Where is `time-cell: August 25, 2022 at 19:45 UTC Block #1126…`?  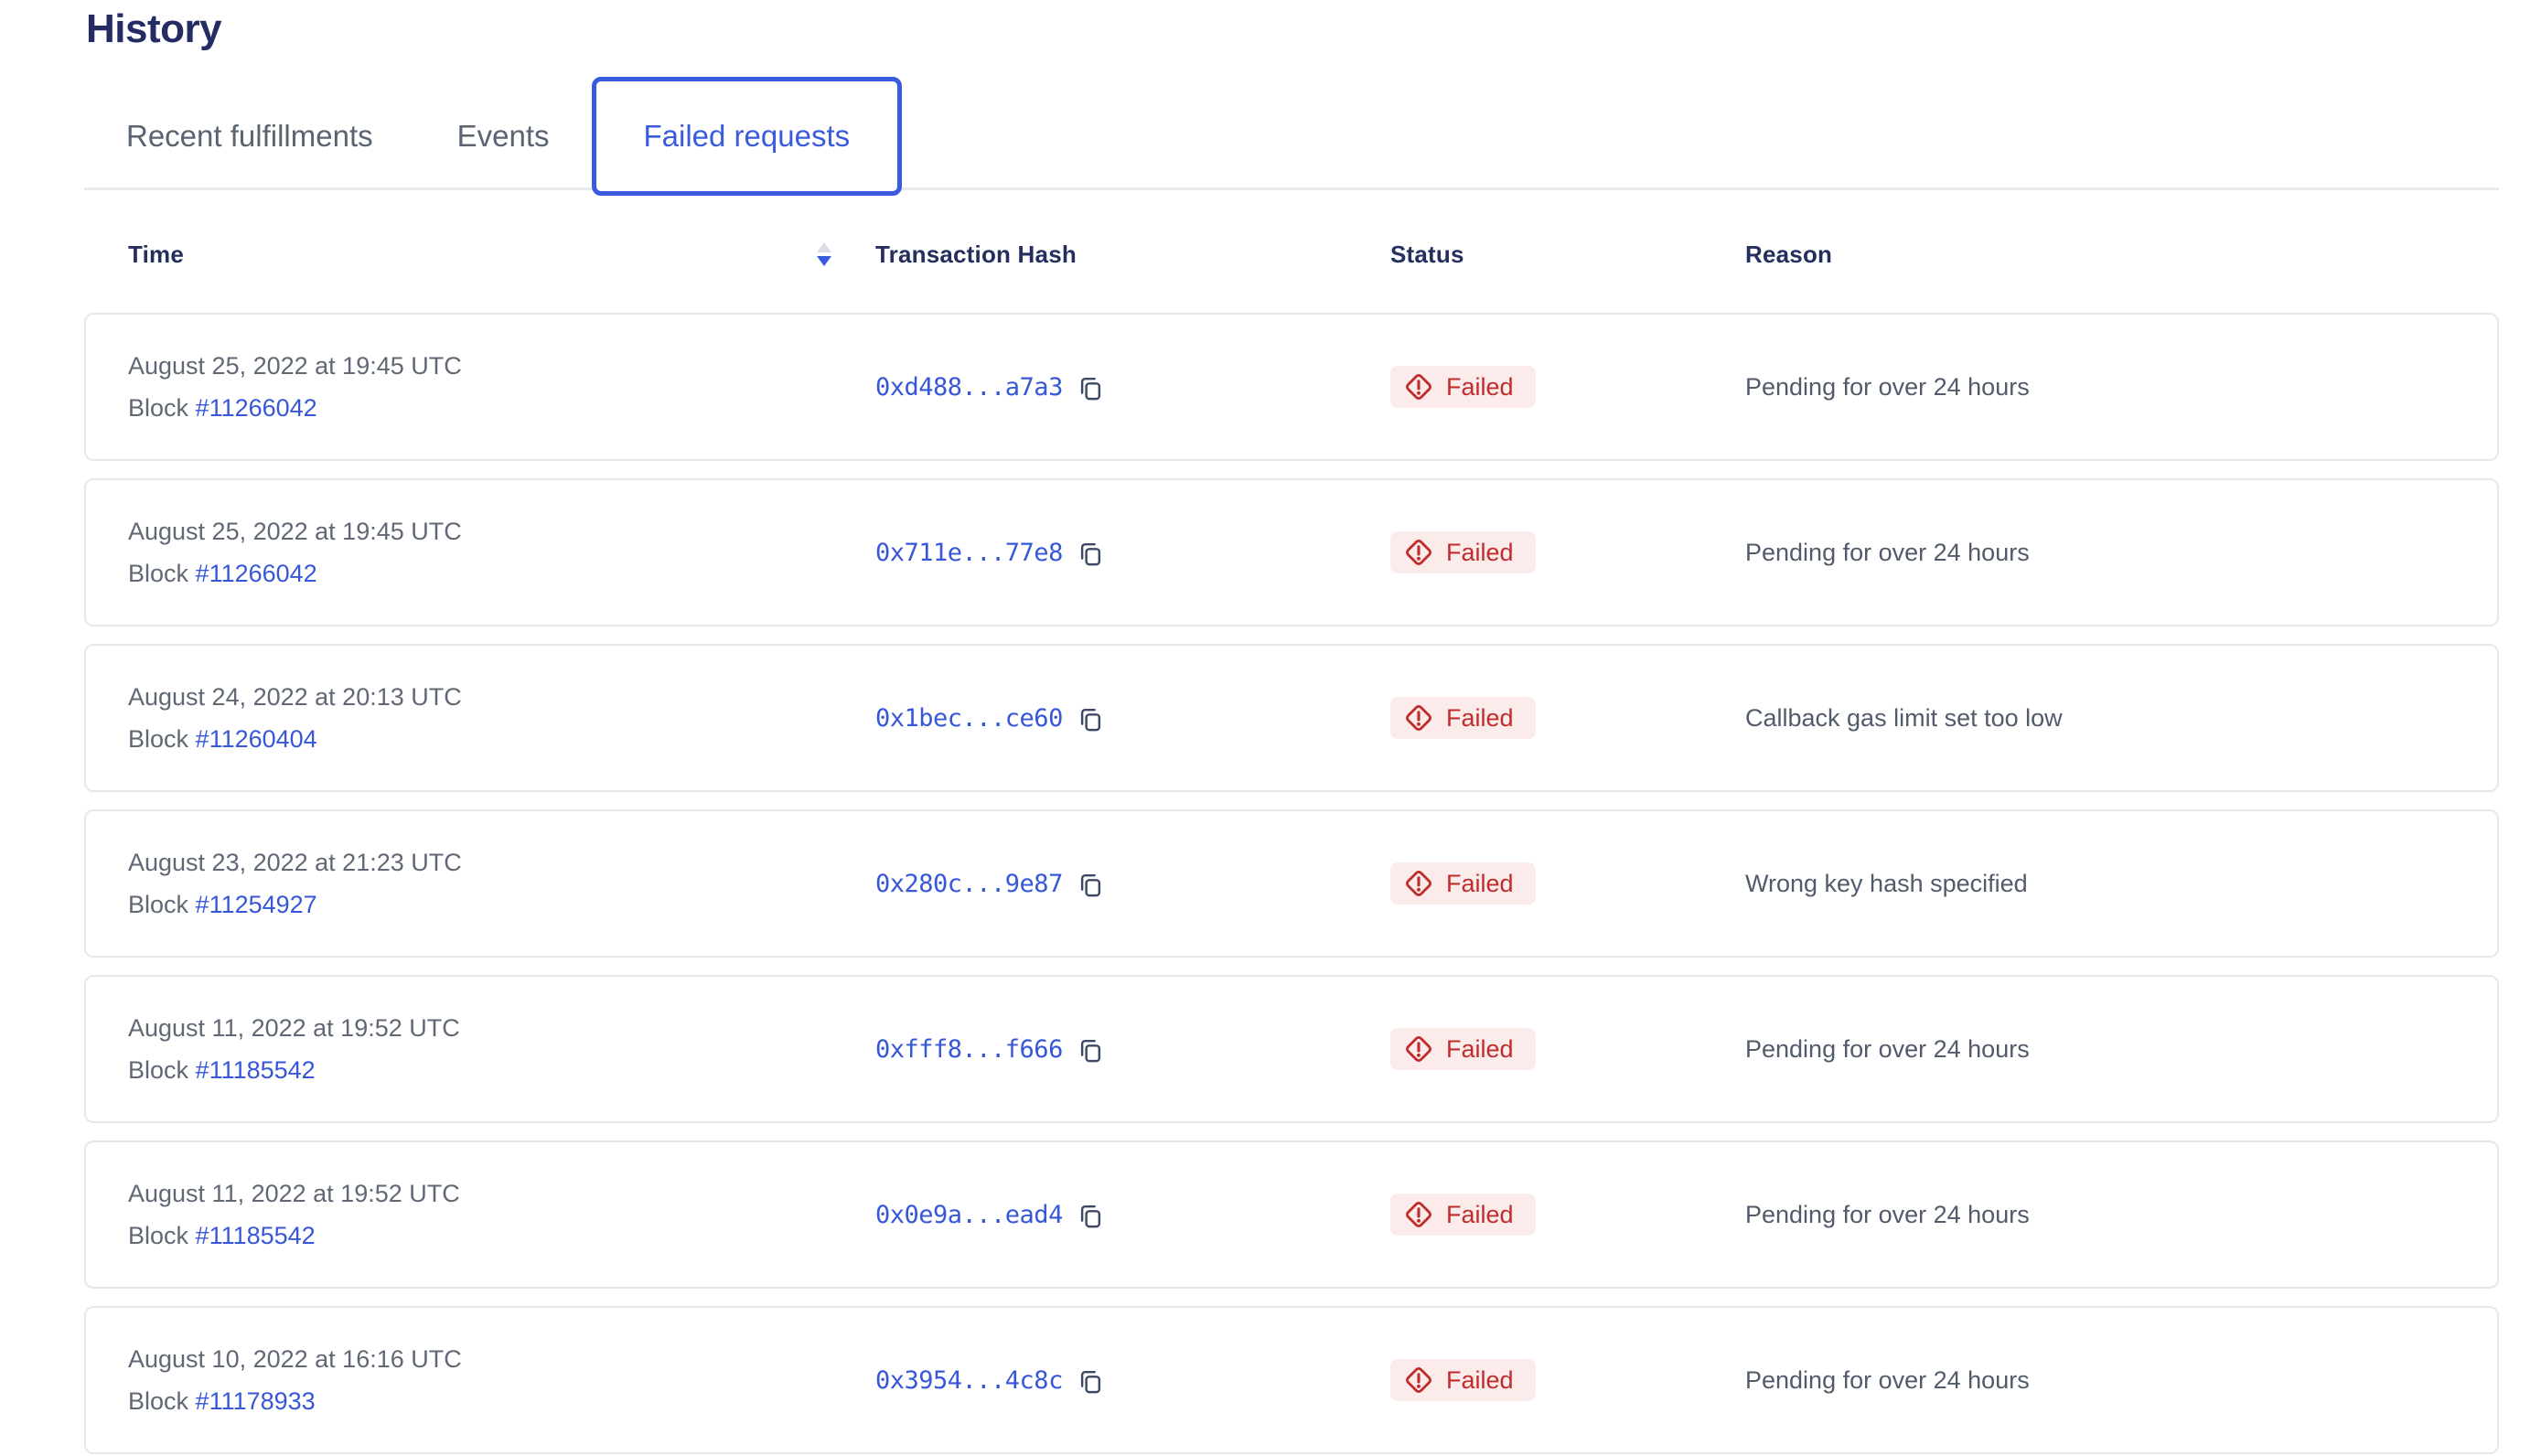 time-cell: August 25, 2022 at 19:45 UTC Block #1126… is located at coordinates (502, 552).